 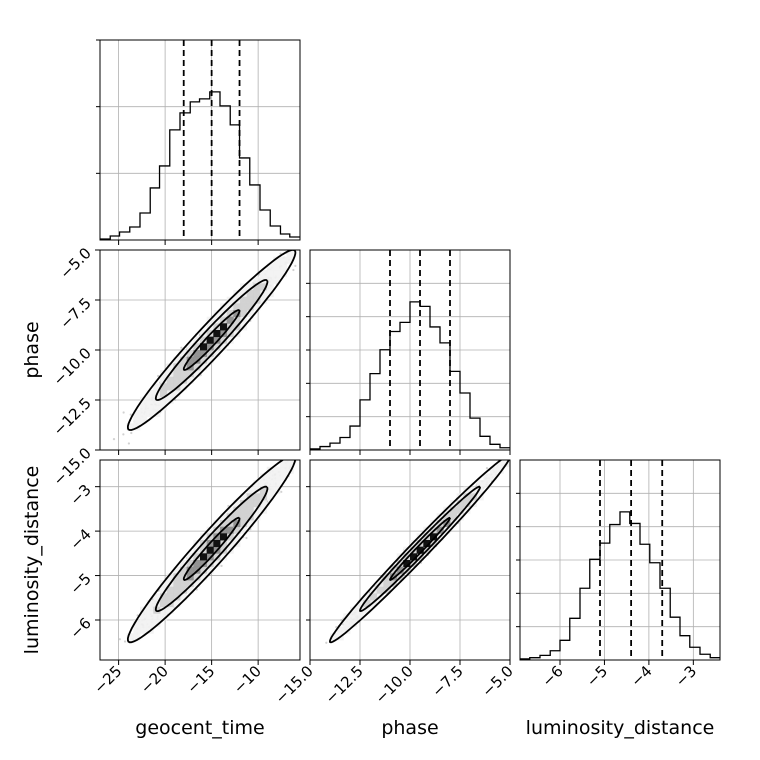 I want to click on y-tick-label: −7.5, so click(x=75, y=313).